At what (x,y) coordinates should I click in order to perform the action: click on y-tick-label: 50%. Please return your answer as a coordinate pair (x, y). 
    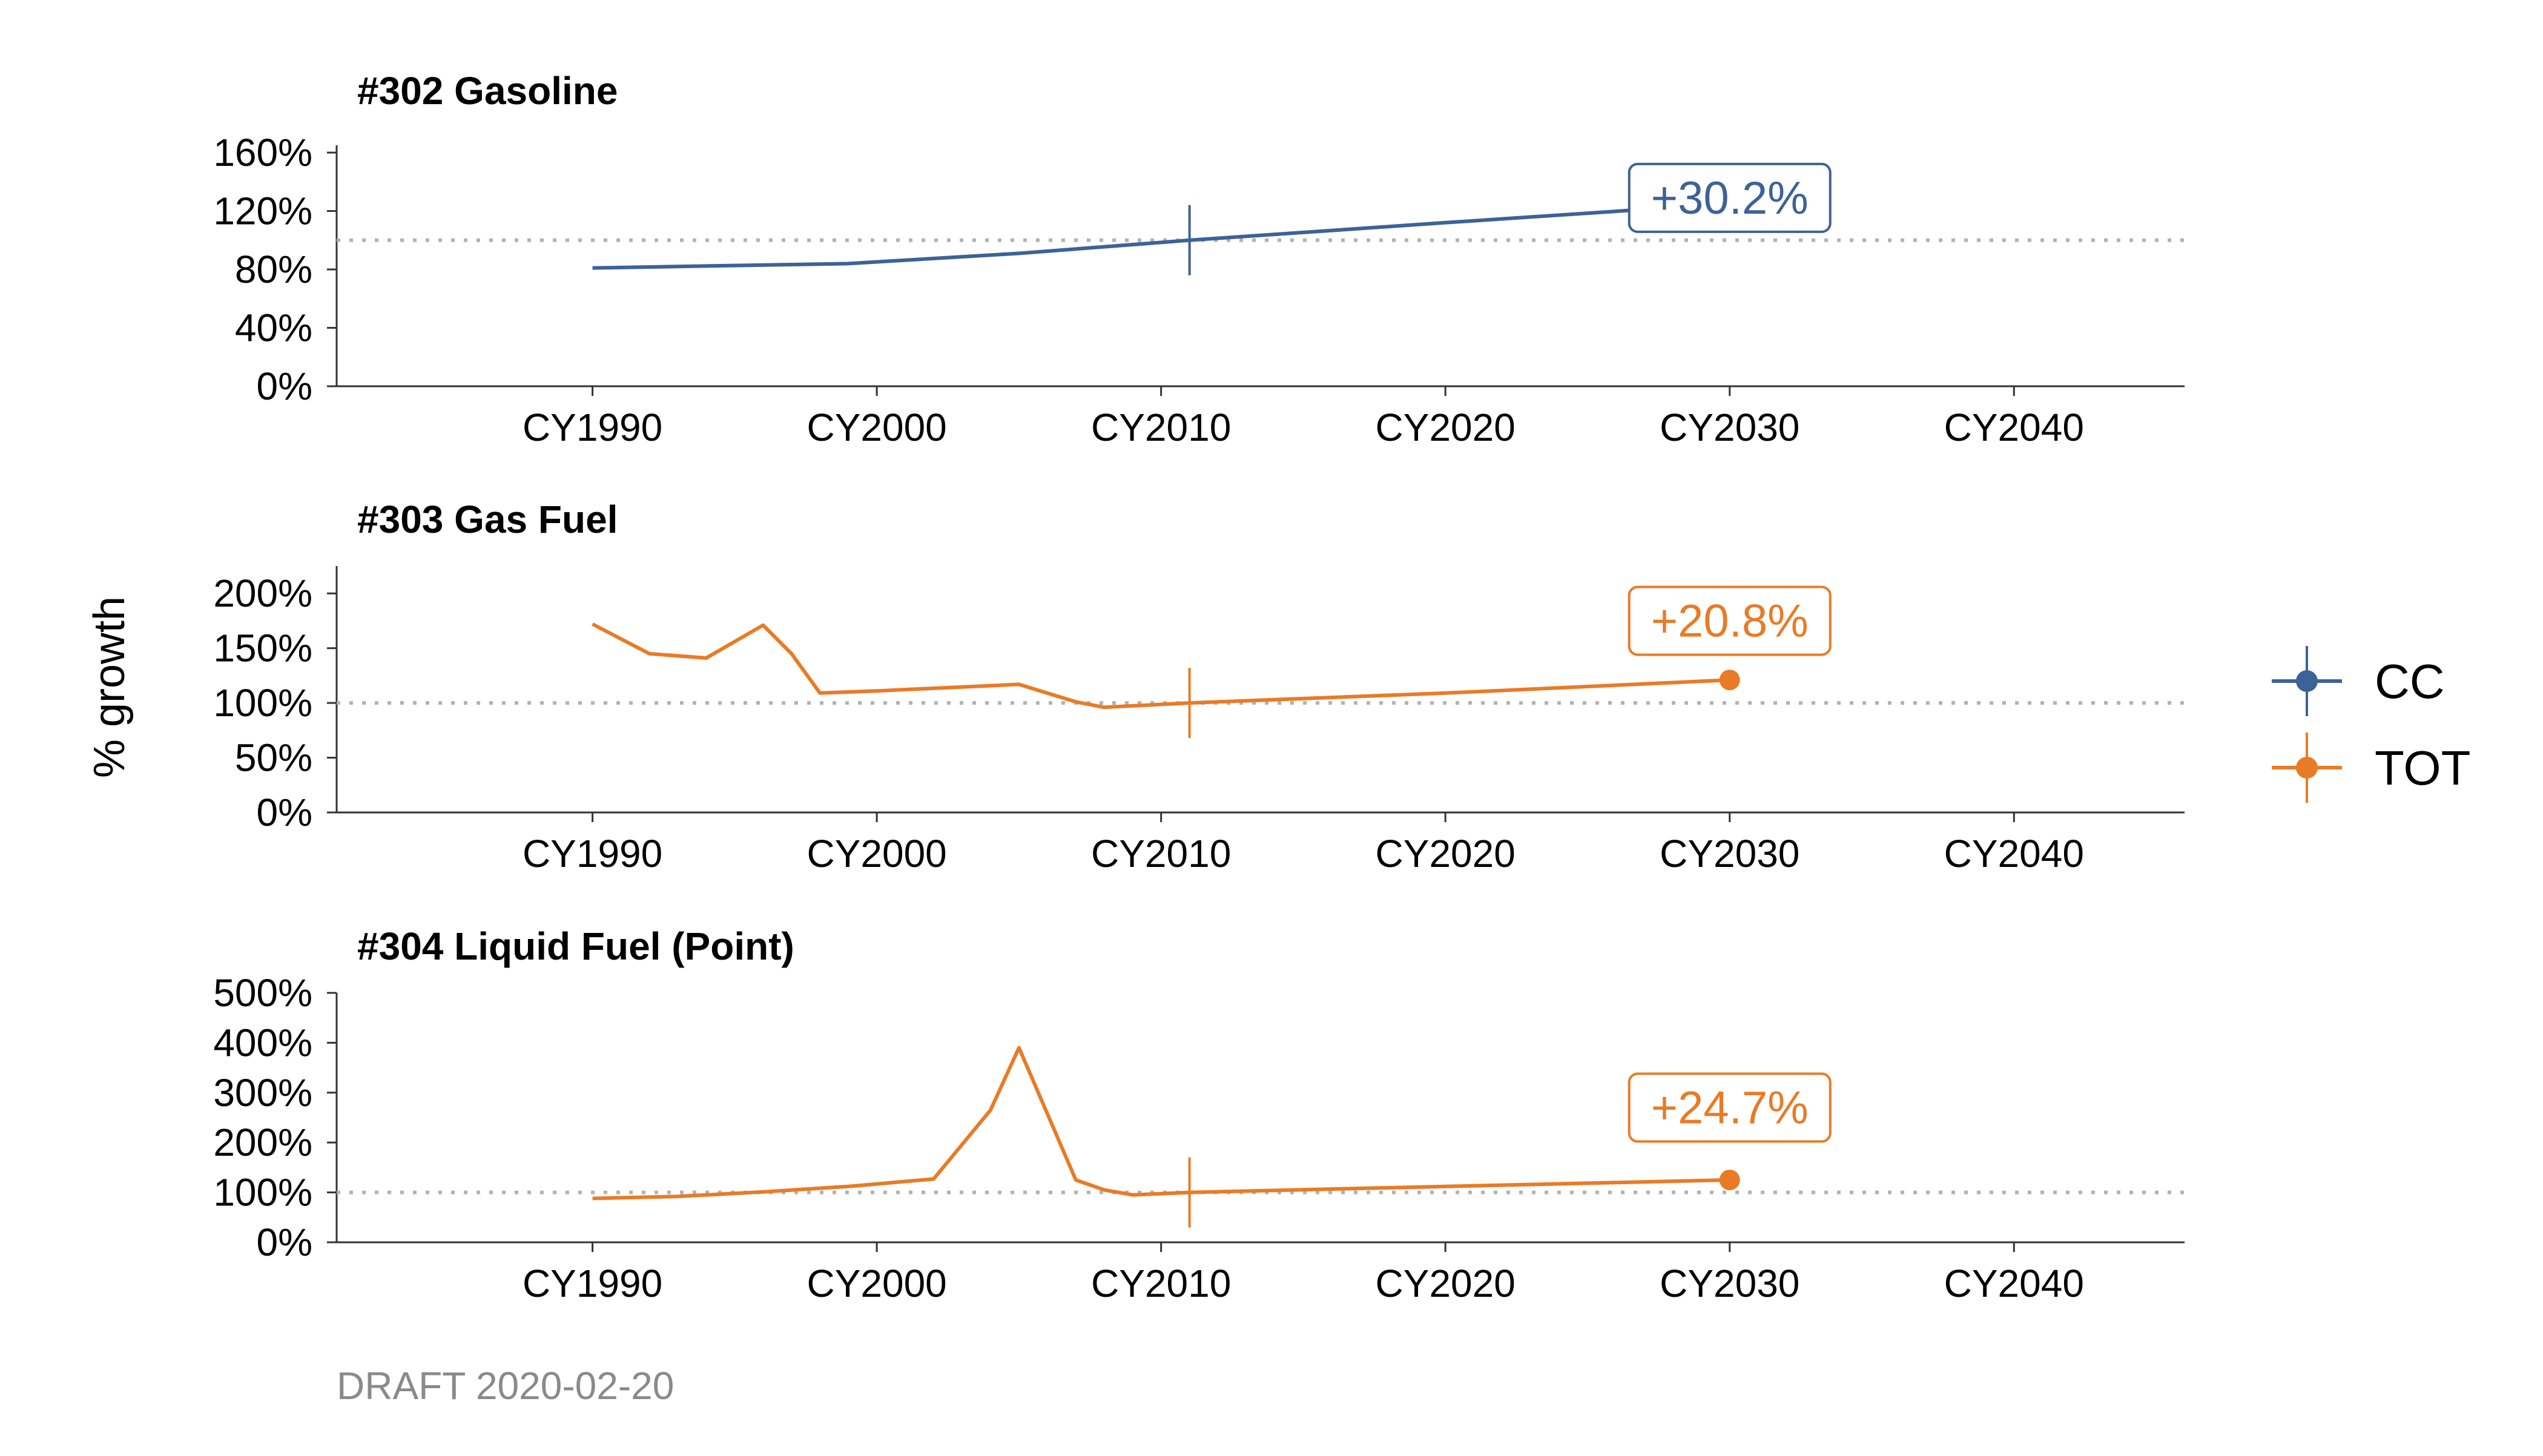
    Looking at the image, I should click on (274, 758).